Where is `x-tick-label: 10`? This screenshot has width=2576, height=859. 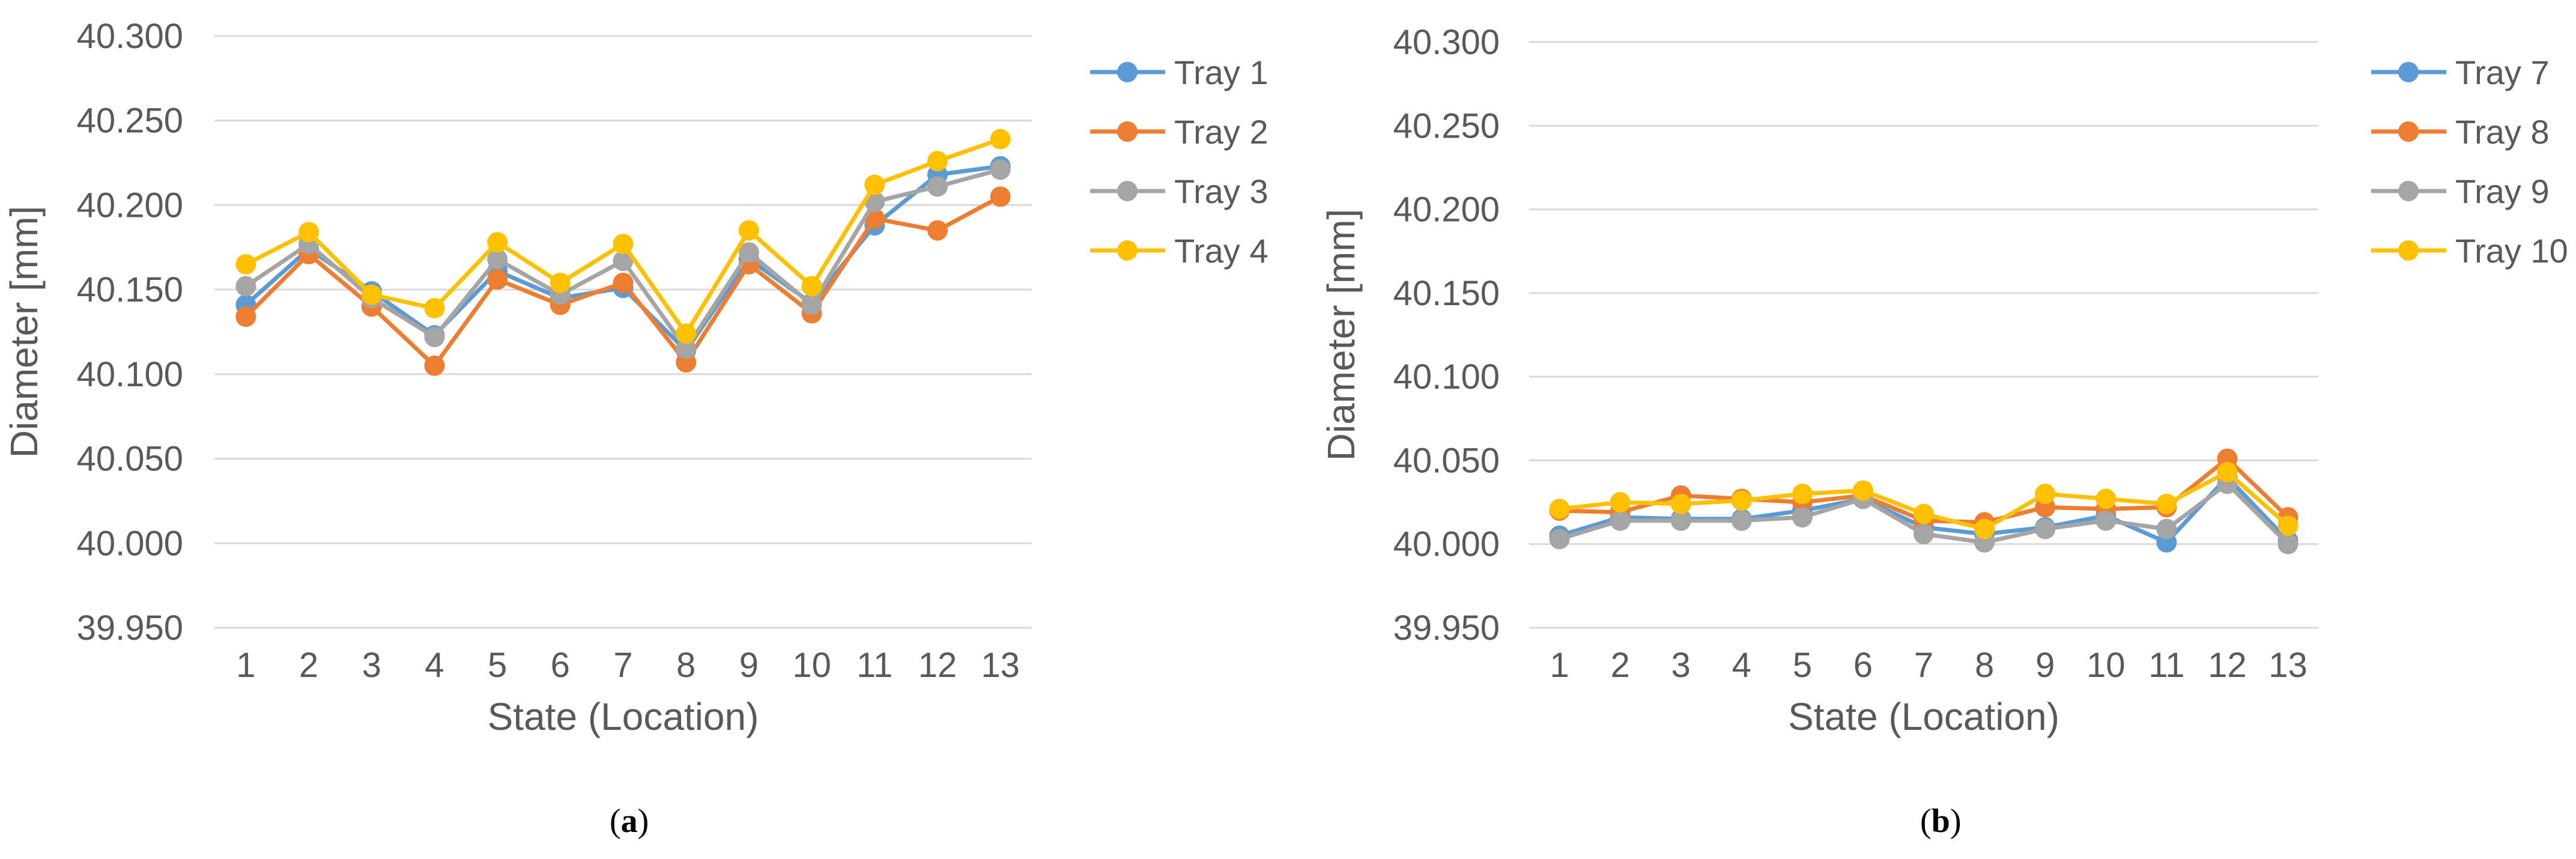 x-tick-label: 10 is located at coordinates (2106, 665).